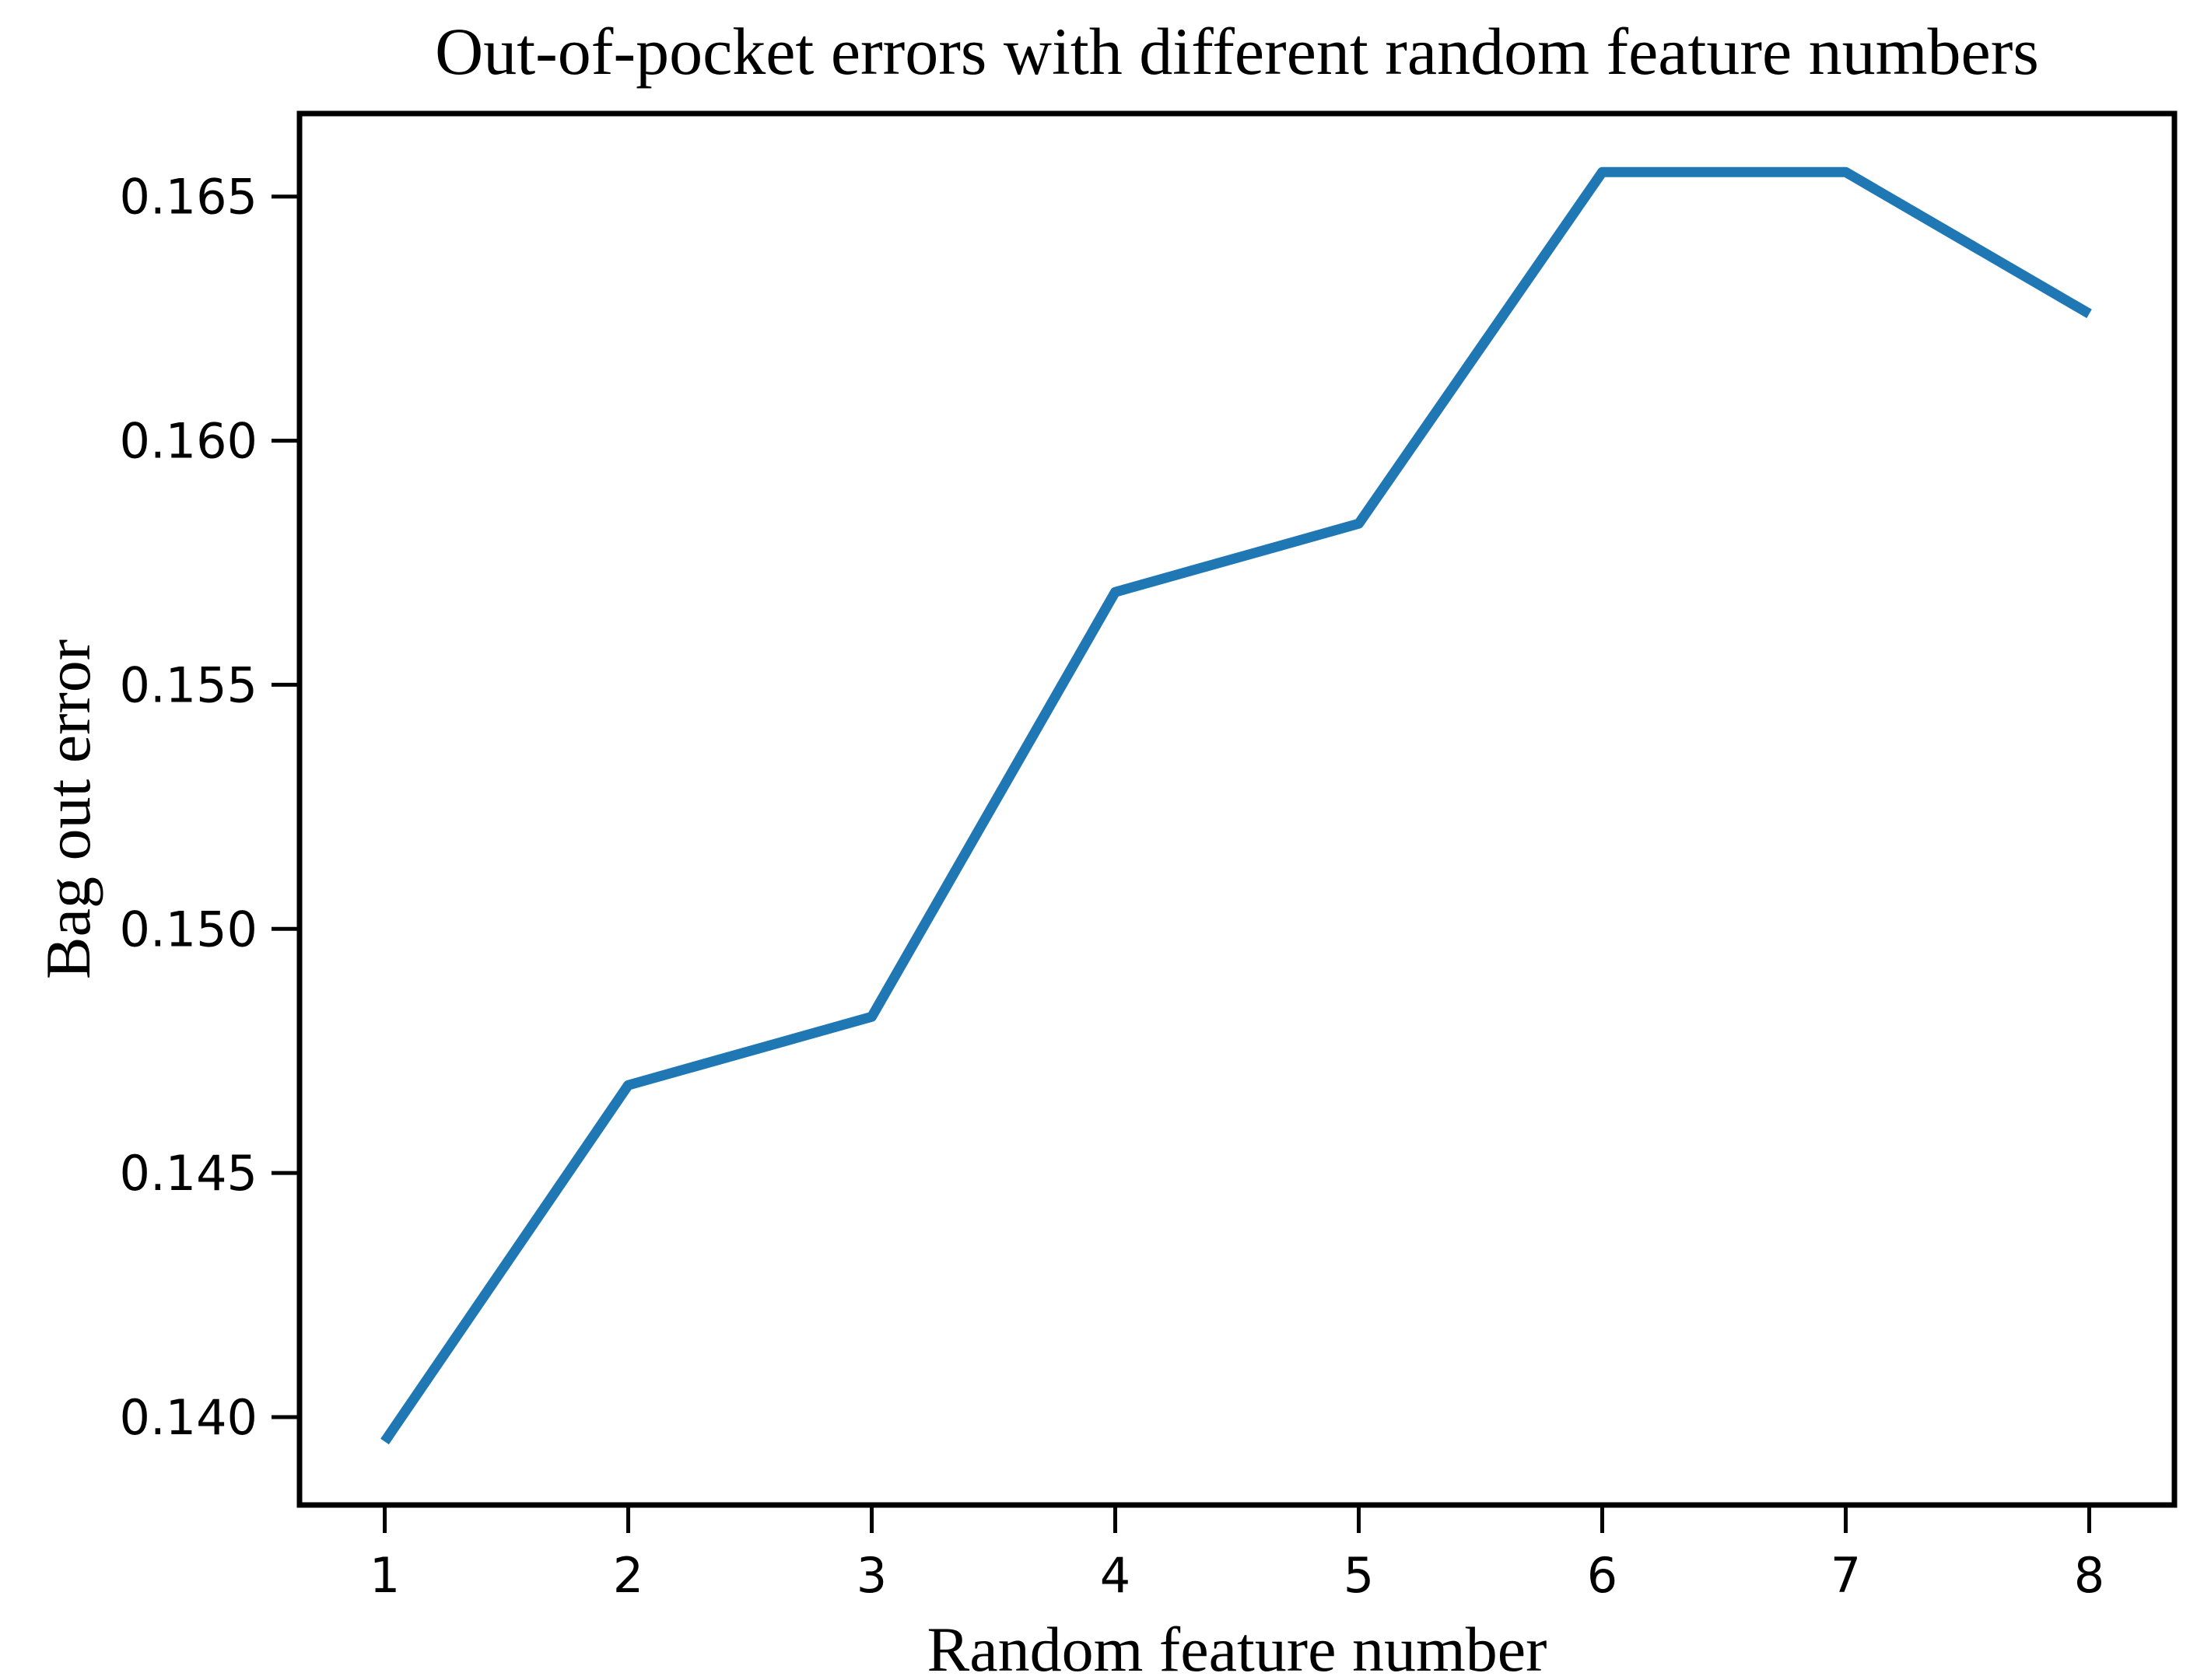 The width and height of the screenshot is (2190, 1680). Describe the element at coordinates (189, 442) in the screenshot. I see `y-tick-label: 0.160` at that location.